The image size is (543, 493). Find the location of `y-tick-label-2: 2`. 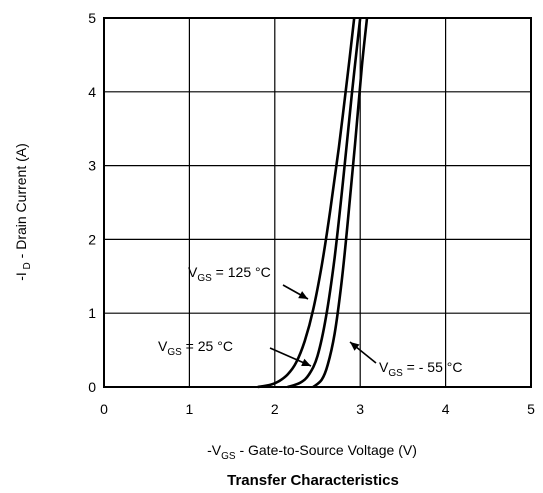

y-tick-label-2: 2 is located at coordinates (92, 239).